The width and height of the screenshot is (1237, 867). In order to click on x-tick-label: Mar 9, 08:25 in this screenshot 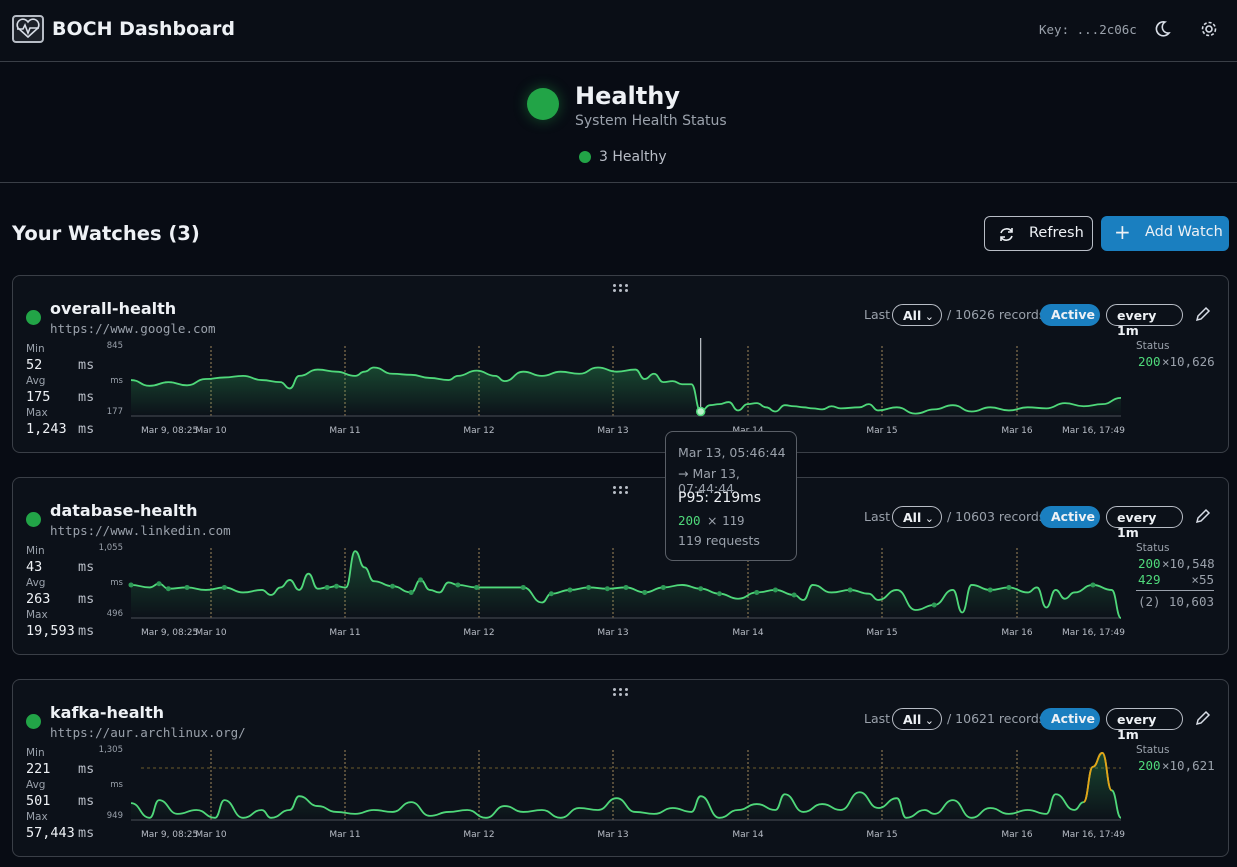, I will do `click(169, 633)`.